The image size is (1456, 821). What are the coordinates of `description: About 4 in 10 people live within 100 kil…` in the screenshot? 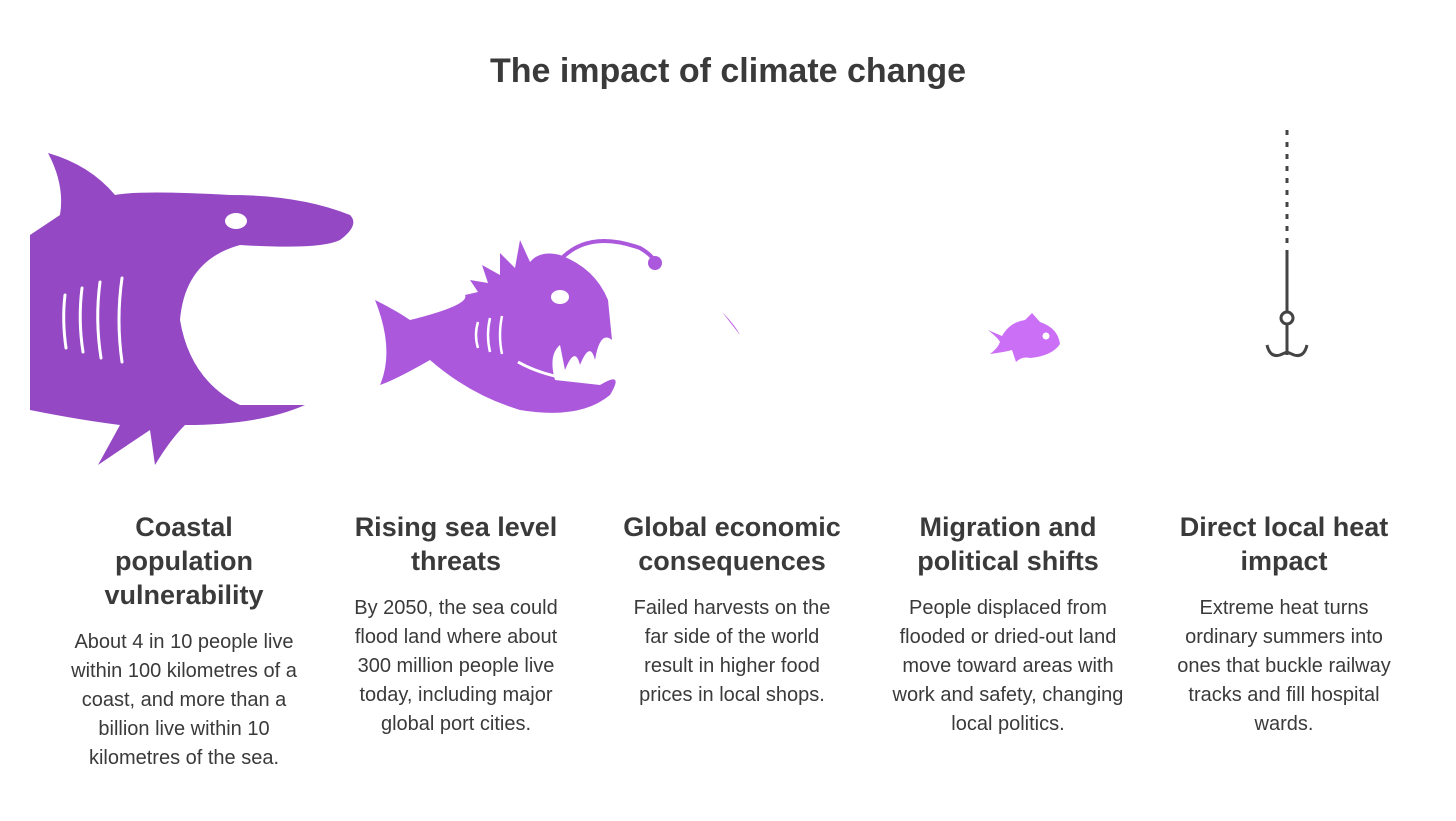 It's located at (184, 700).